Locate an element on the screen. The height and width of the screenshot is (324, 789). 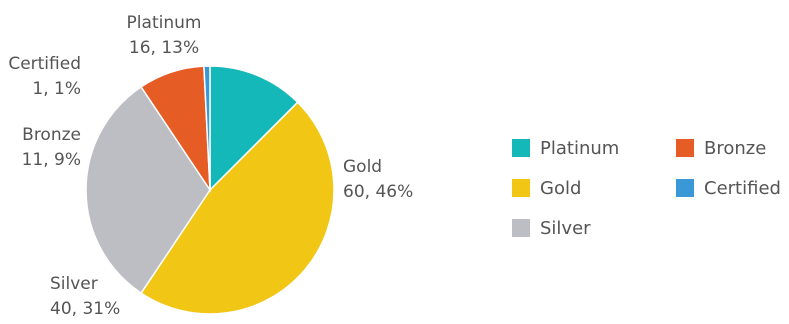
legend-item-certified: Certified is located at coordinates (728, 188).